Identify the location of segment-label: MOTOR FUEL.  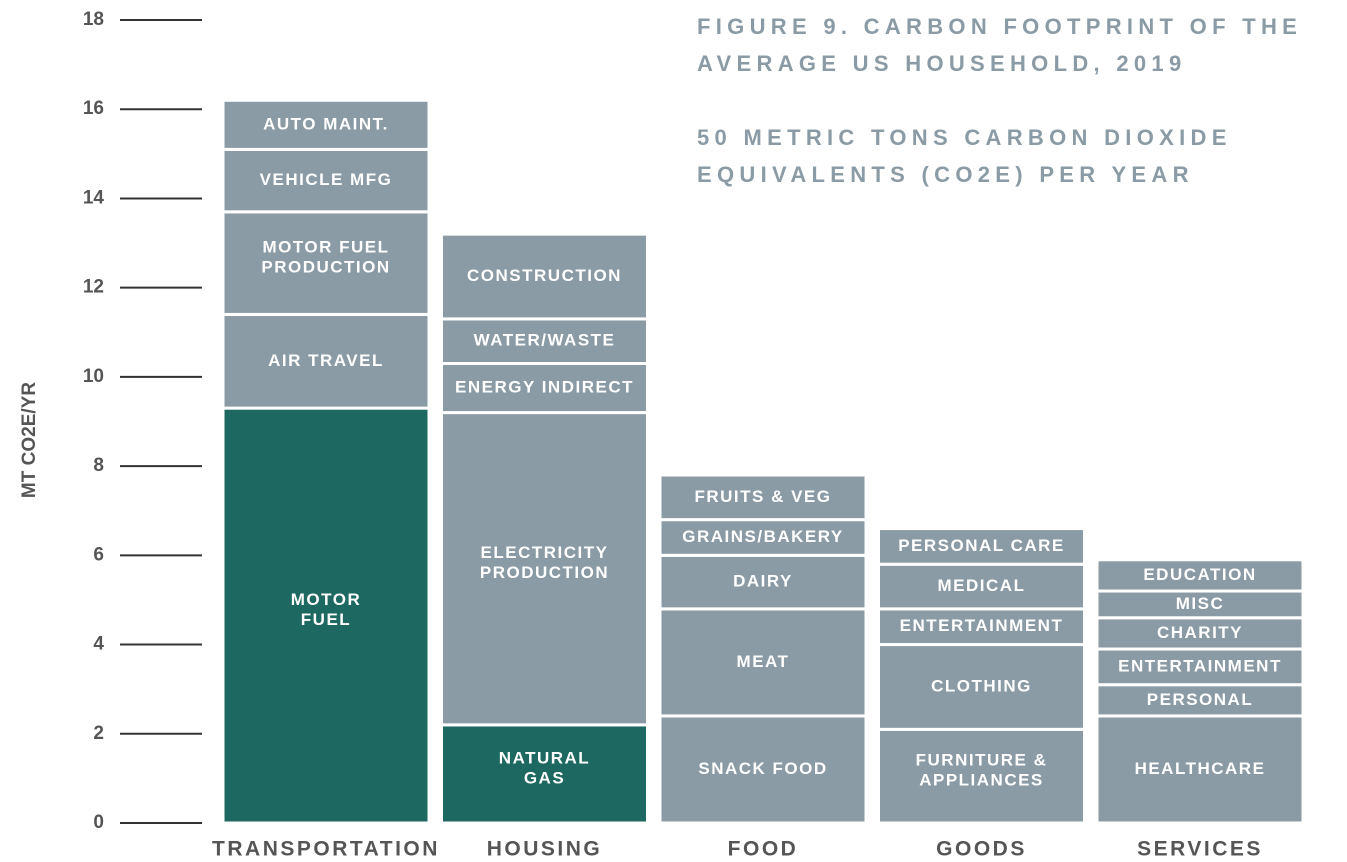
(325, 247).